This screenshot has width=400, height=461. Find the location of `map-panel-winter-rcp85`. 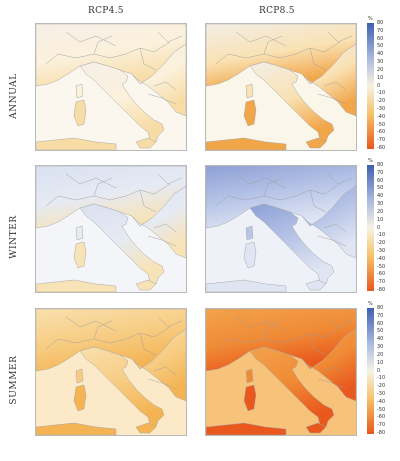

map-panel-winter-rcp85 is located at coordinates (281, 229).